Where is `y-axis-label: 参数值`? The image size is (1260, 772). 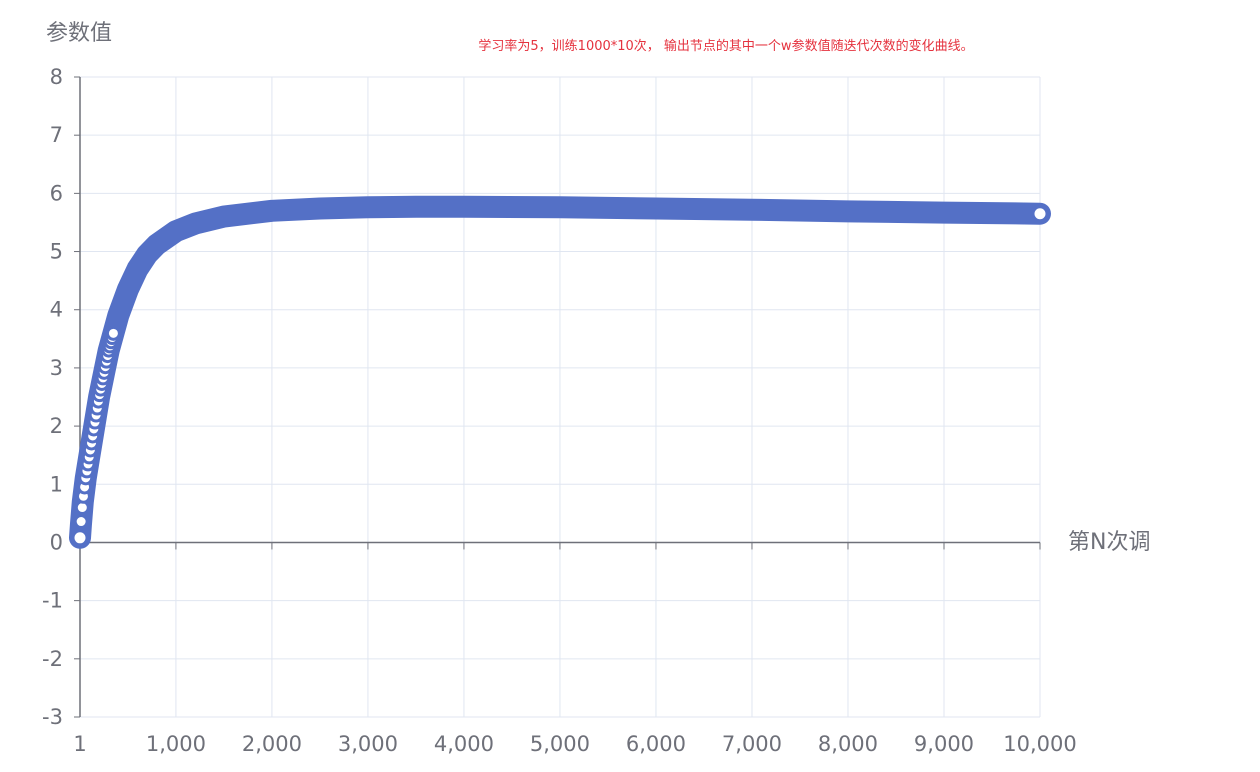 y-axis-label: 参数值 is located at coordinates (79, 33).